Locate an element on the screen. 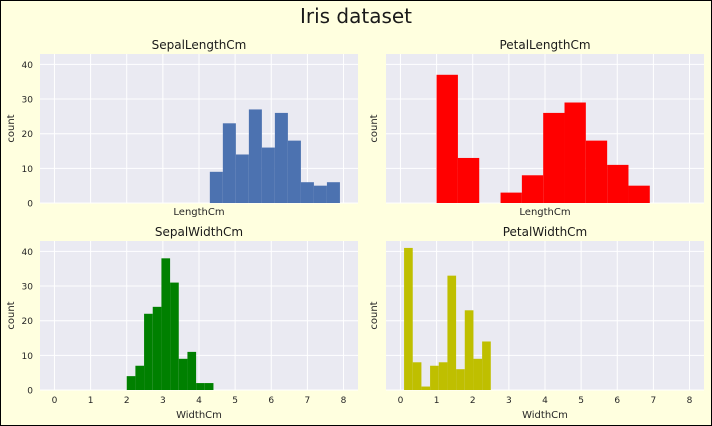 The height and width of the screenshot is (426, 712). subplot-title: SepalLengthCm is located at coordinates (199, 45).